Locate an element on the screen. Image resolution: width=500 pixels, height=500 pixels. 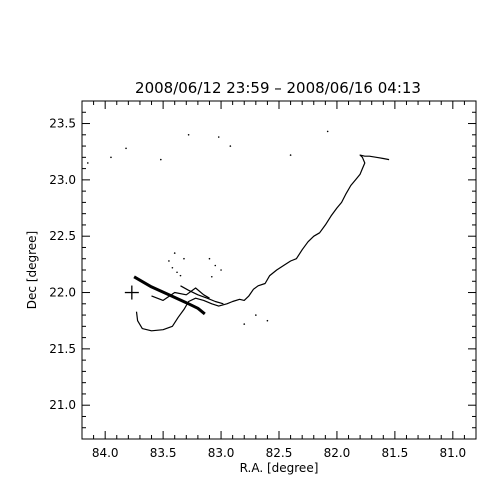
marker-layer is located at coordinates (131, 292).